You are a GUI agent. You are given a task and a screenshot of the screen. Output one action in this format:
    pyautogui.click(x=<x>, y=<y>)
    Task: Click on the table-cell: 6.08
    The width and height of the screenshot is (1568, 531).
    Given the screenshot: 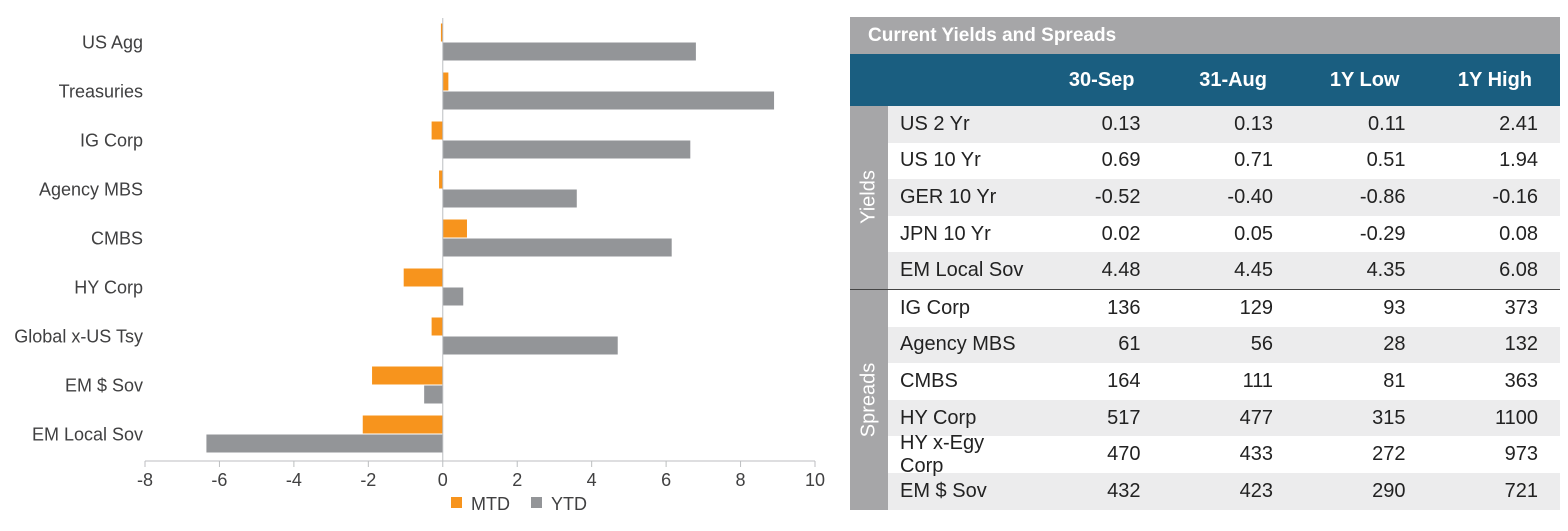 What is the action you would take?
    pyautogui.click(x=1518, y=270)
    